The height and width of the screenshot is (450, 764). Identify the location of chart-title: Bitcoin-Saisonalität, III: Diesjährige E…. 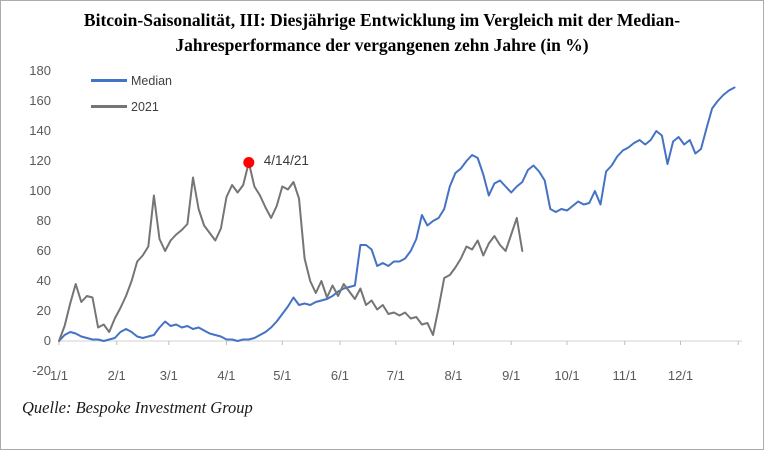
(382, 33).